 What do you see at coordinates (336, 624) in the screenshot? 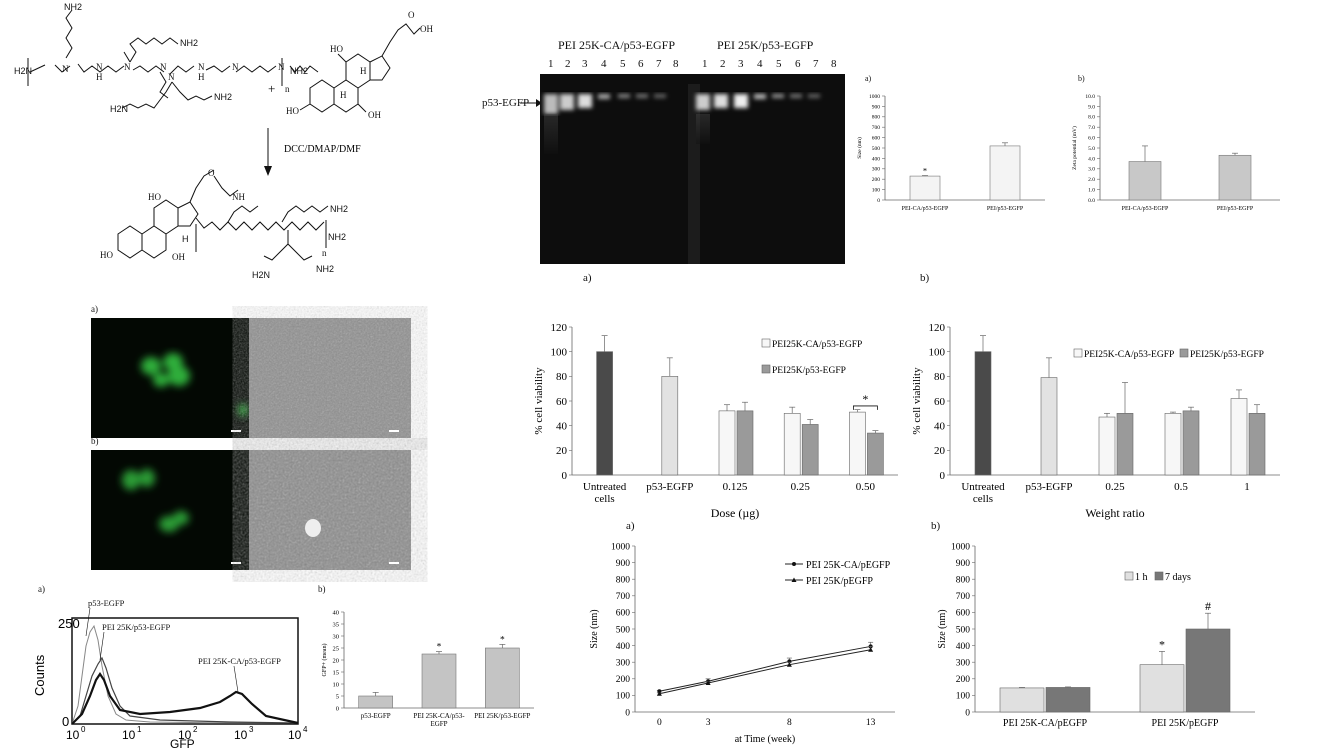
I see `y-tick-label: 35` at bounding box center [336, 624].